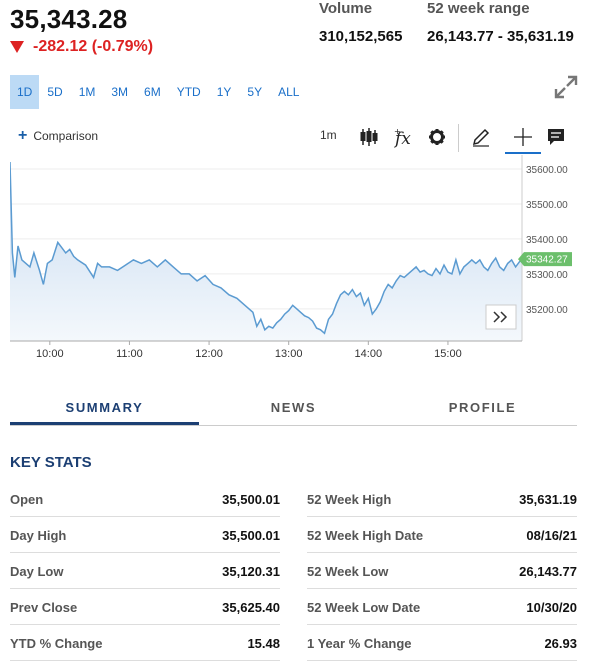  I want to click on tab-news: NEWS, so click(293, 407).